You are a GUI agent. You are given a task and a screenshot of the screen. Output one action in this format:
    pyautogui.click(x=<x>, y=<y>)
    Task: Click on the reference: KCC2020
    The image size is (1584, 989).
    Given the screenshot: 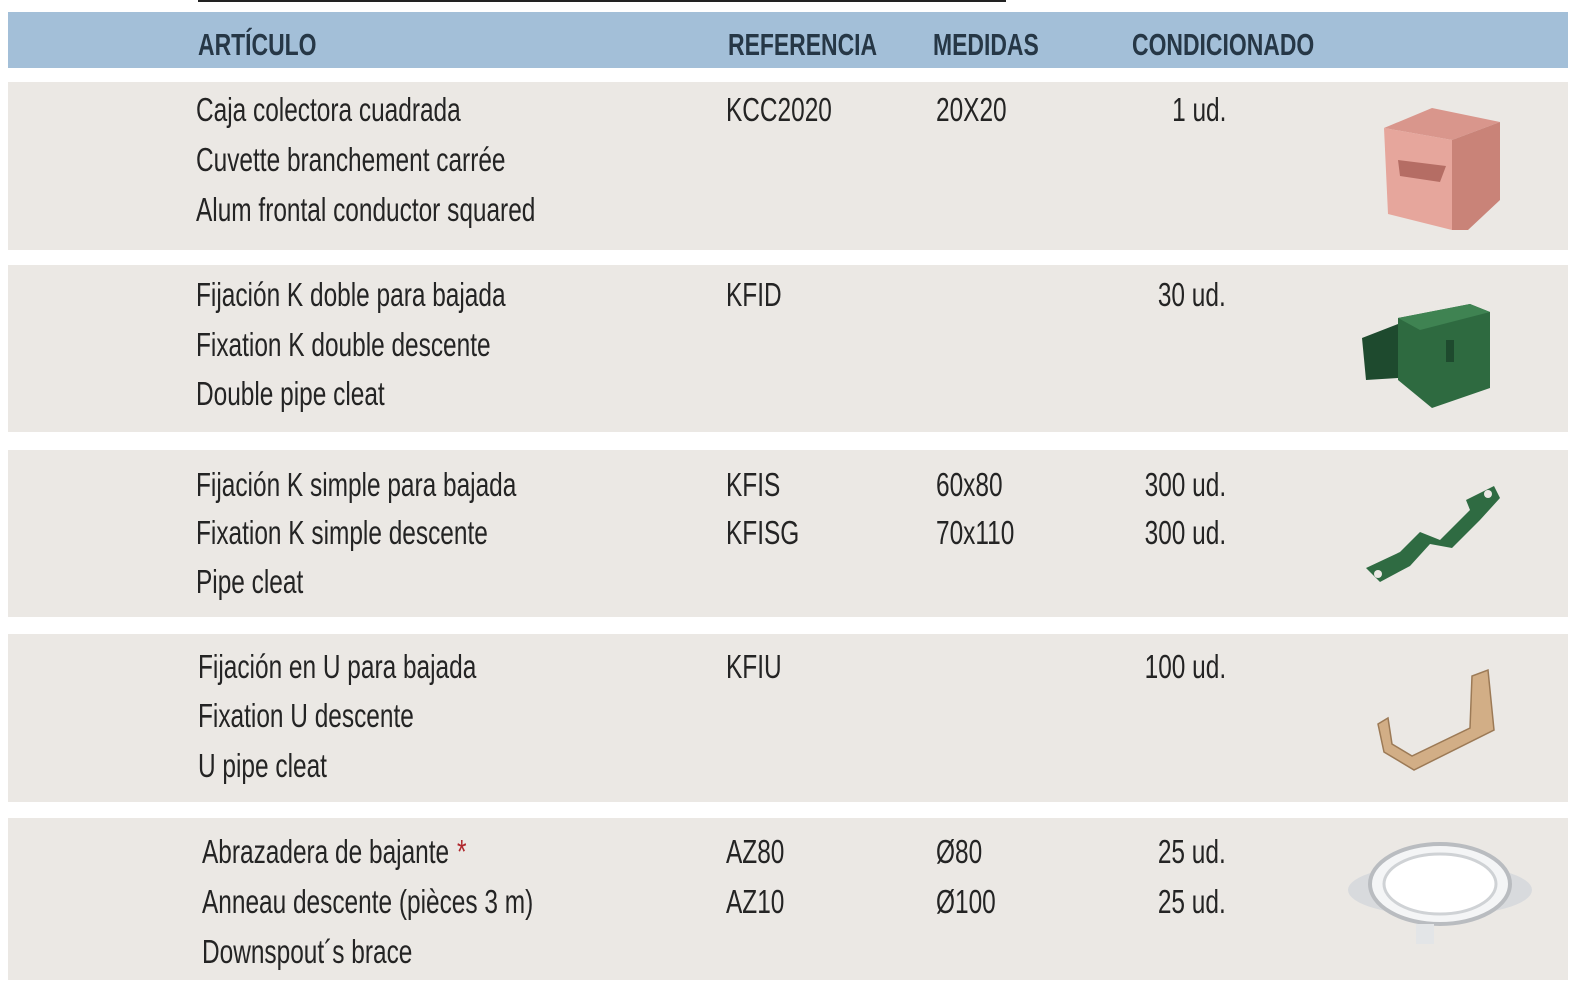 What is the action you would take?
    pyautogui.click(x=779, y=109)
    